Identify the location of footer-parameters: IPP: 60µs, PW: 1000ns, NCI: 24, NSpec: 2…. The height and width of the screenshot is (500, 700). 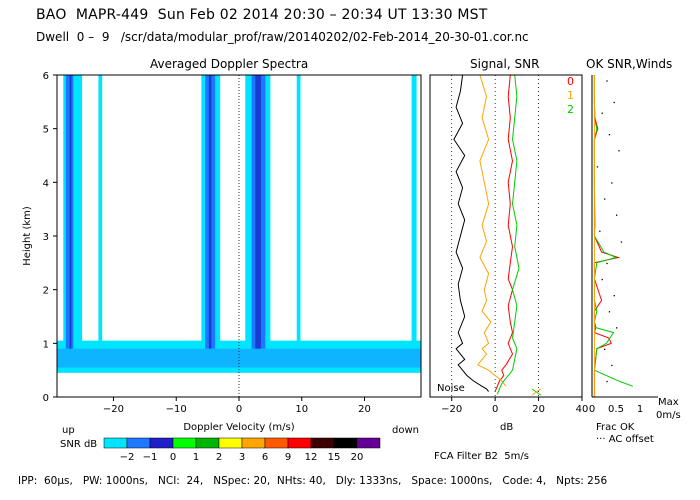
(313, 481).